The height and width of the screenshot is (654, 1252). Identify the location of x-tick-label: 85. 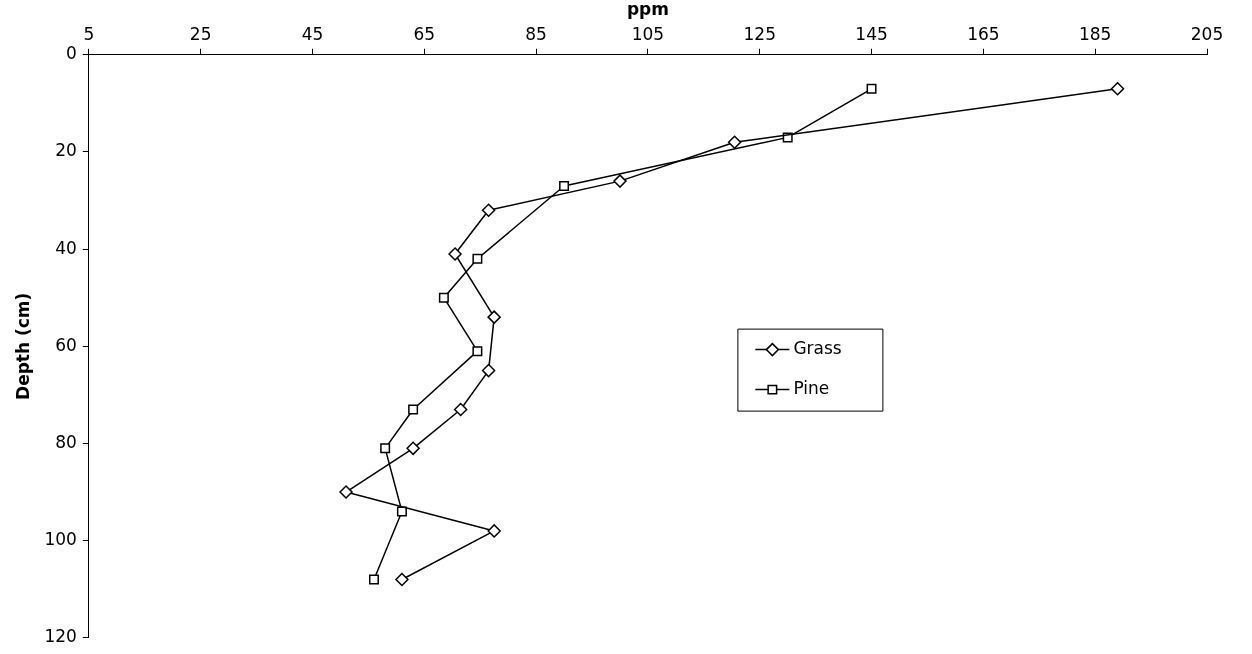
(536, 34).